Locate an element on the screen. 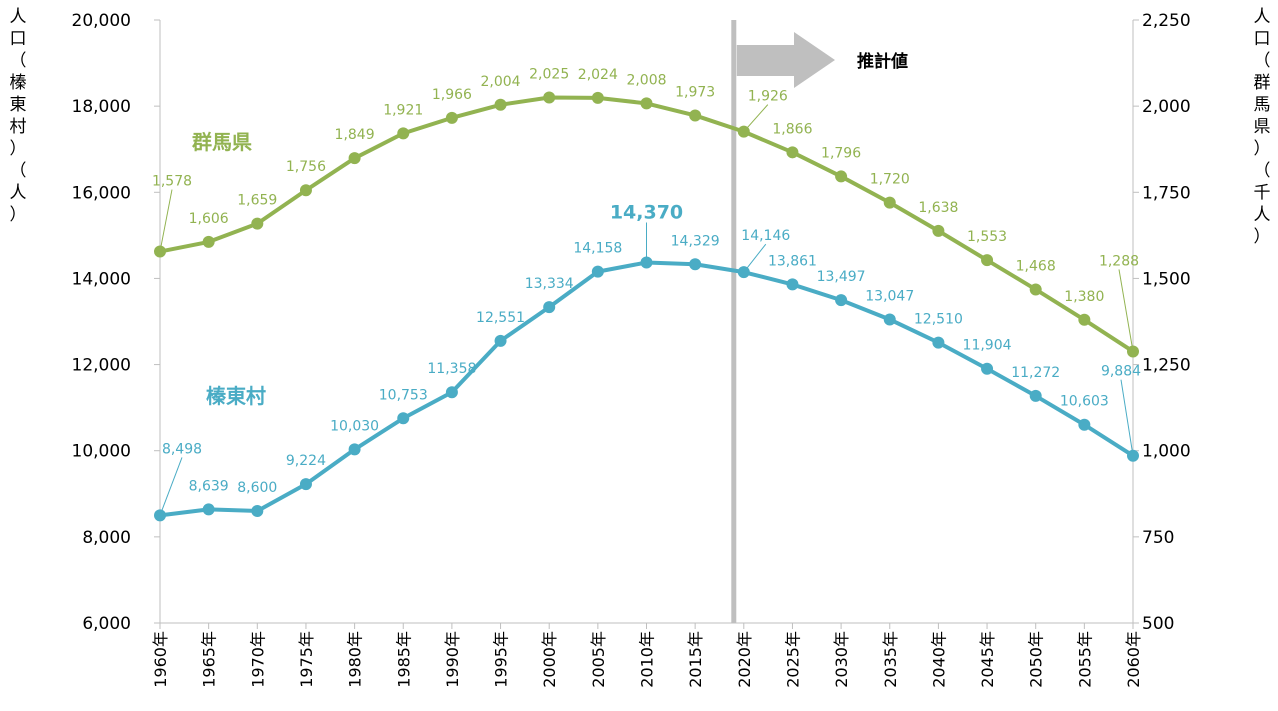  x-tick-label: 2035年 is located at coordinates (890, 659).